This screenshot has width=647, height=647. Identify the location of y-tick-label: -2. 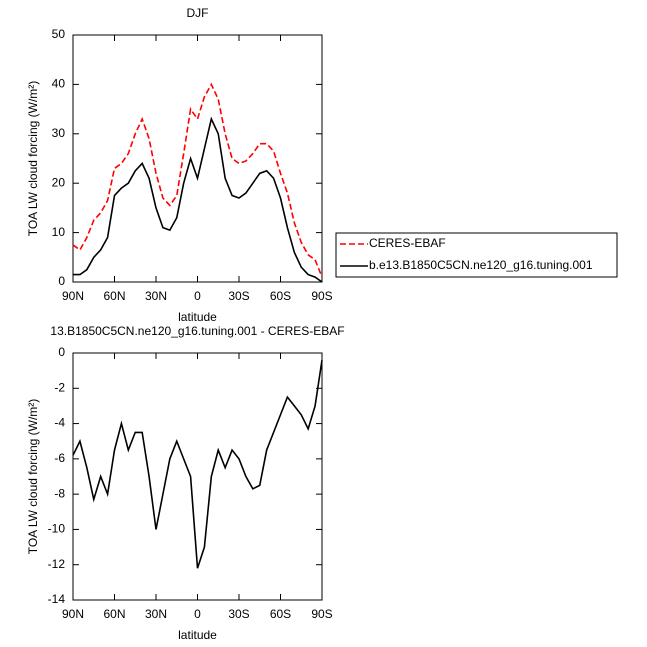
(59, 387).